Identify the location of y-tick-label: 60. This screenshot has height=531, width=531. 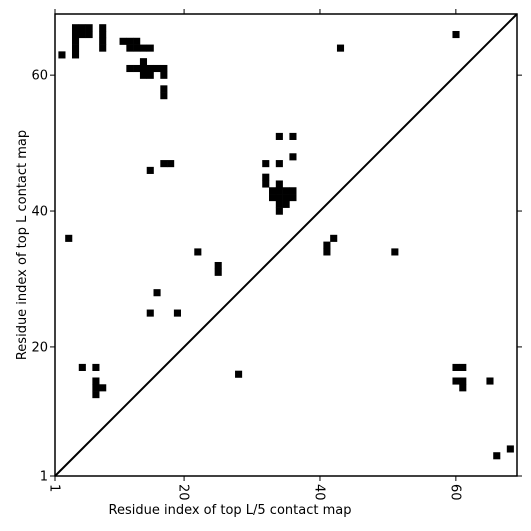
(39, 76).